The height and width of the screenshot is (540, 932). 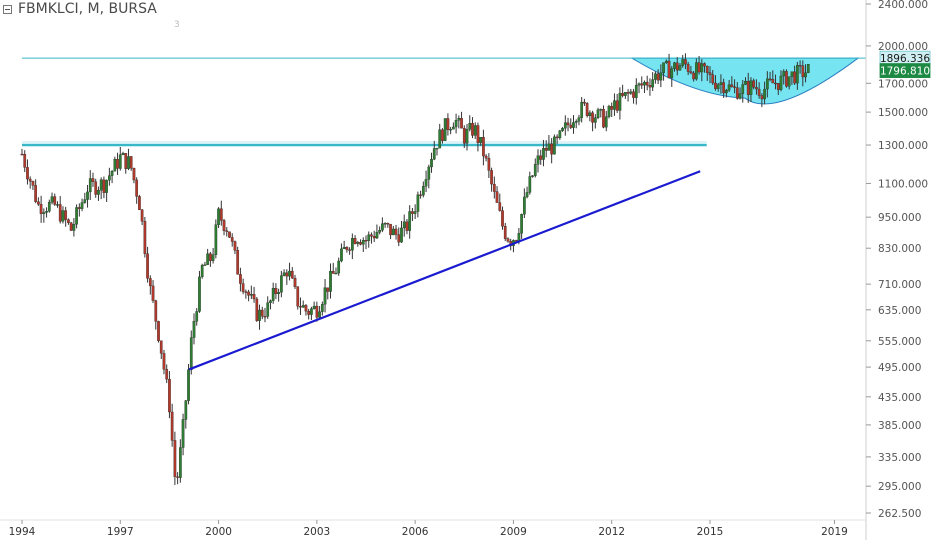 What do you see at coordinates (7, 9) in the screenshot?
I see `collapse-icon` at bounding box center [7, 9].